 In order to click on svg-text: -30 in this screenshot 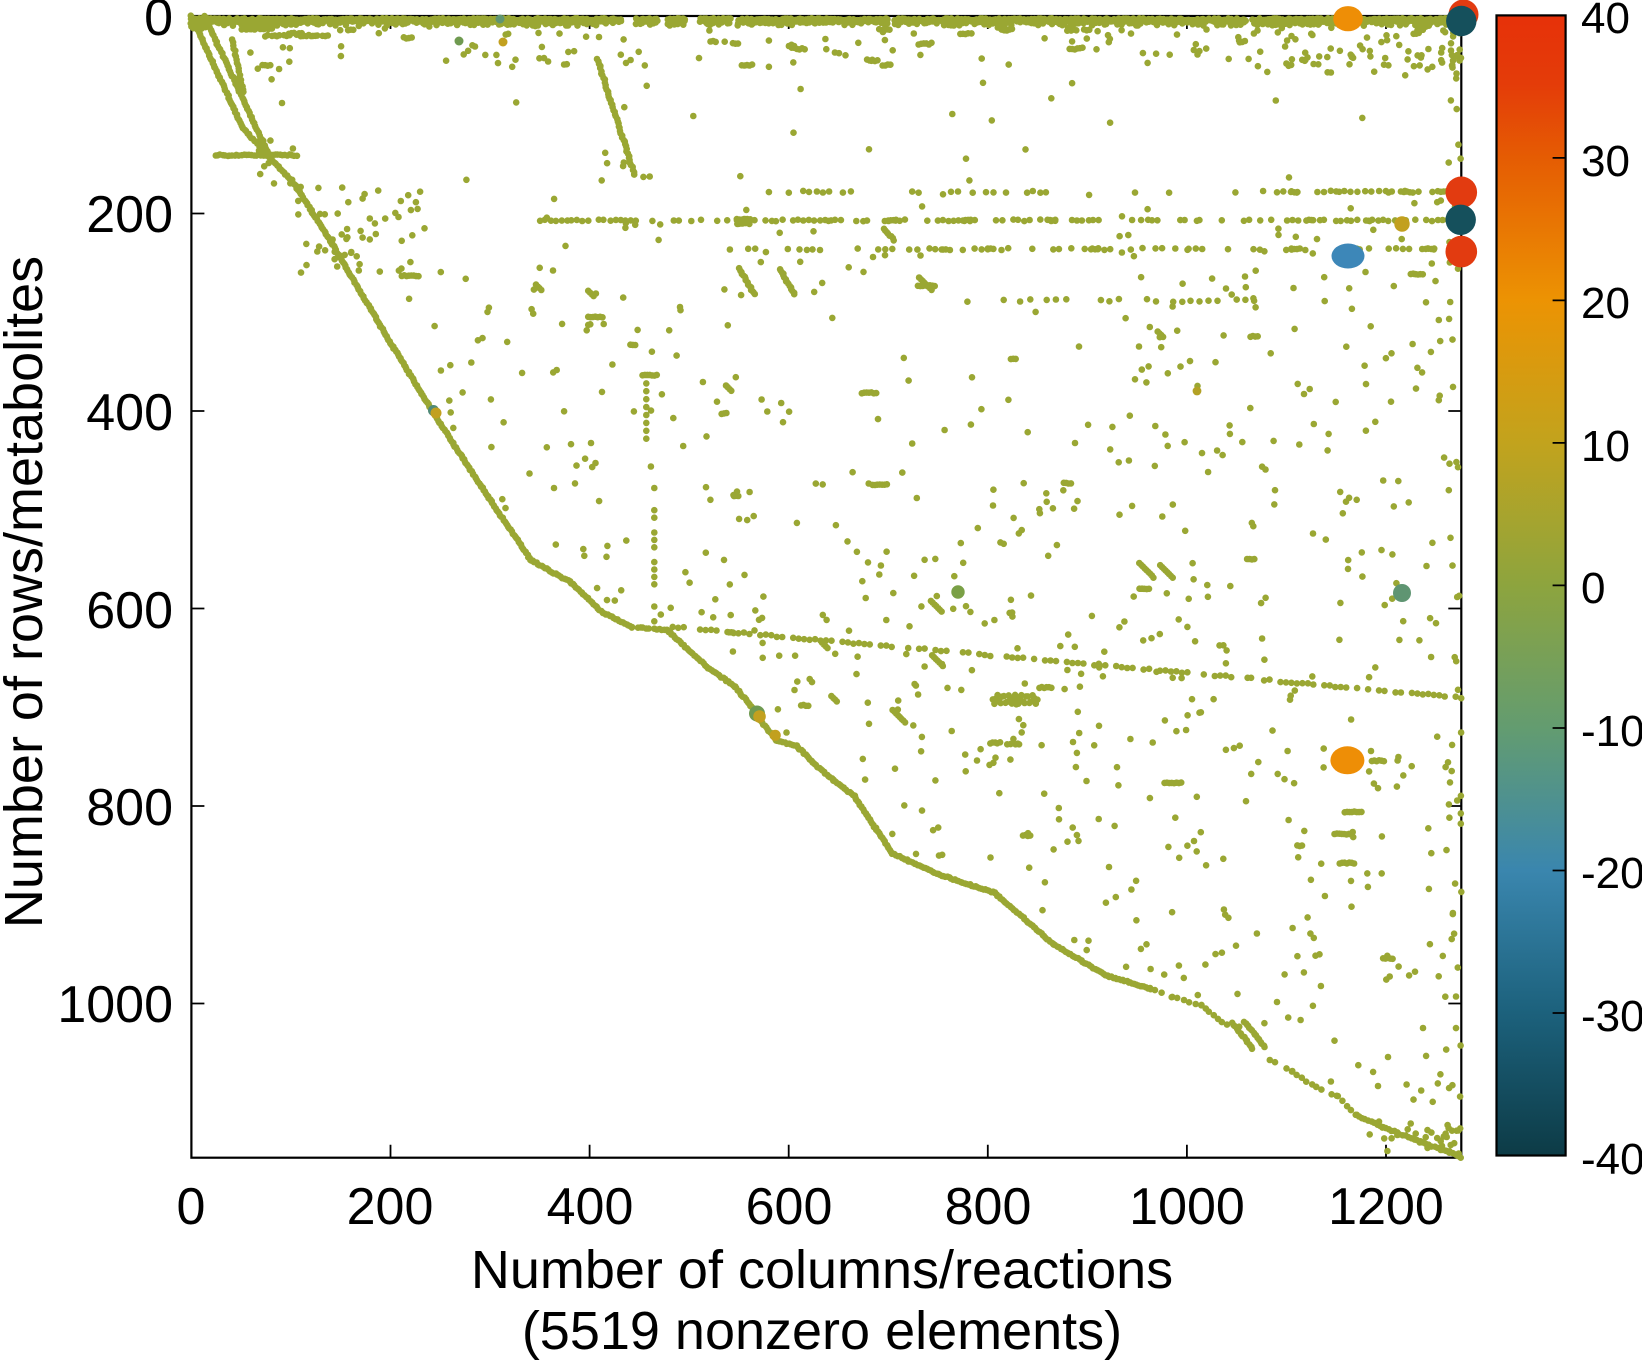, I will do `click(1611, 1016)`.